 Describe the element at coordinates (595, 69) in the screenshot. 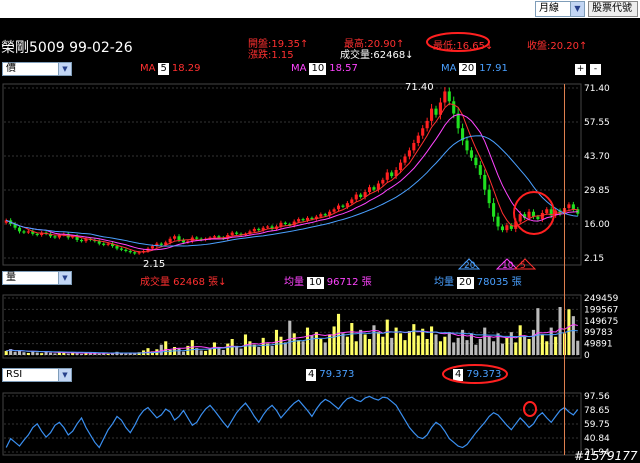

I see `zoom-out-button: -` at that location.